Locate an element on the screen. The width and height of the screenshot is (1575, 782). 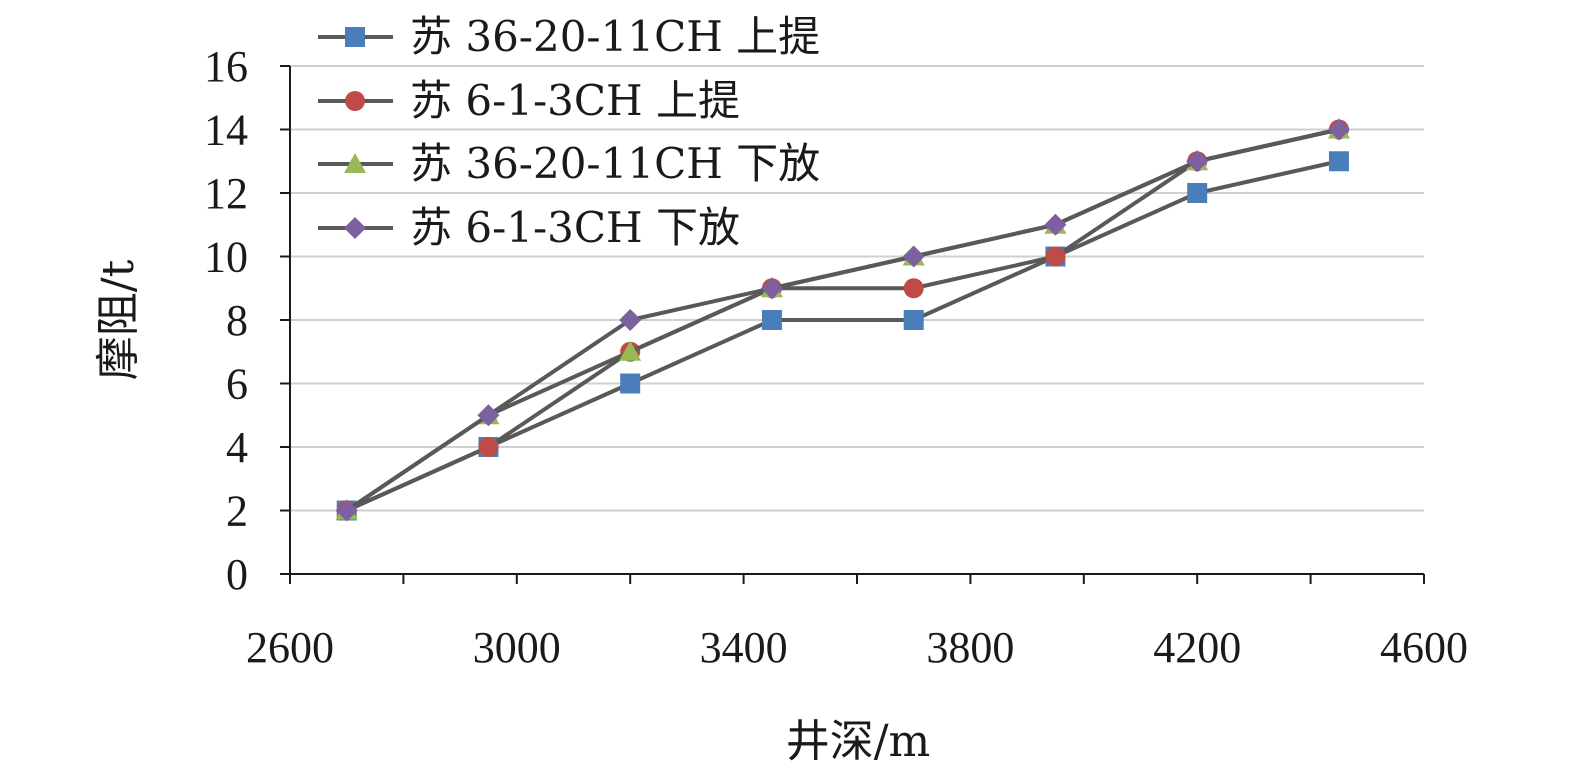
y-tick-label: 4 is located at coordinates (237, 447).